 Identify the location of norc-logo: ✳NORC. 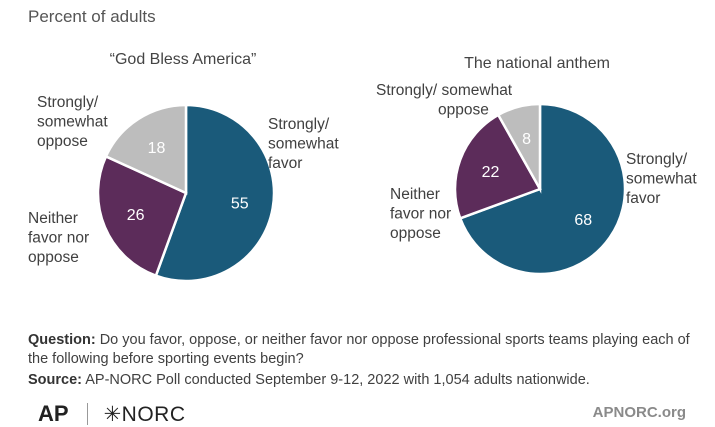
(144, 414).